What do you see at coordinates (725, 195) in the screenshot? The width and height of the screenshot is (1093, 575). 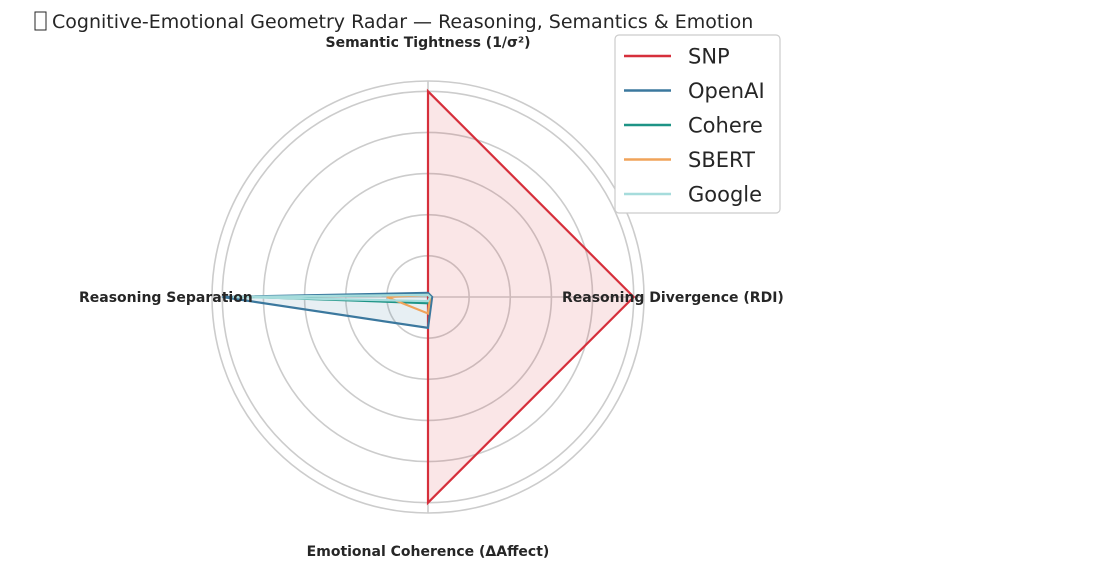 I see `legend-label: Google` at bounding box center [725, 195].